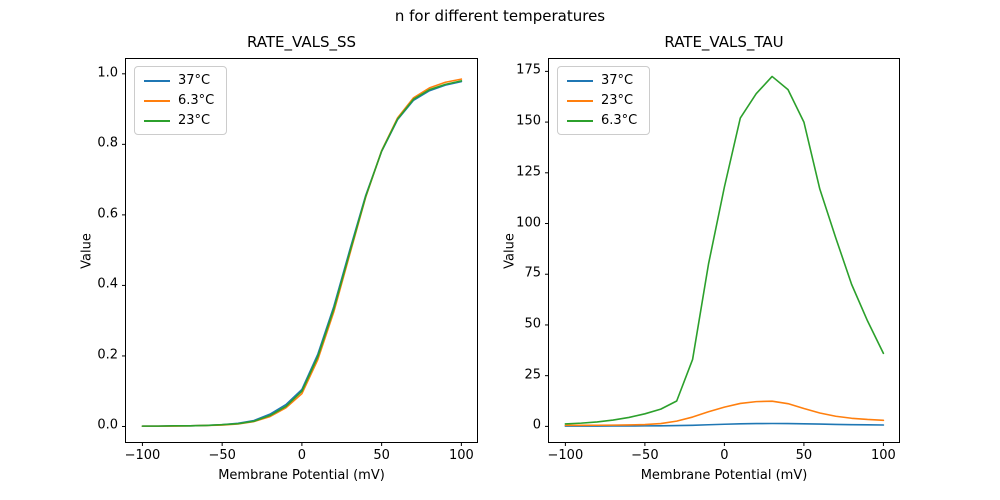 This screenshot has width=1000, height=500. What do you see at coordinates (528, 70) in the screenshot?
I see `y-tick-label: 175` at bounding box center [528, 70].